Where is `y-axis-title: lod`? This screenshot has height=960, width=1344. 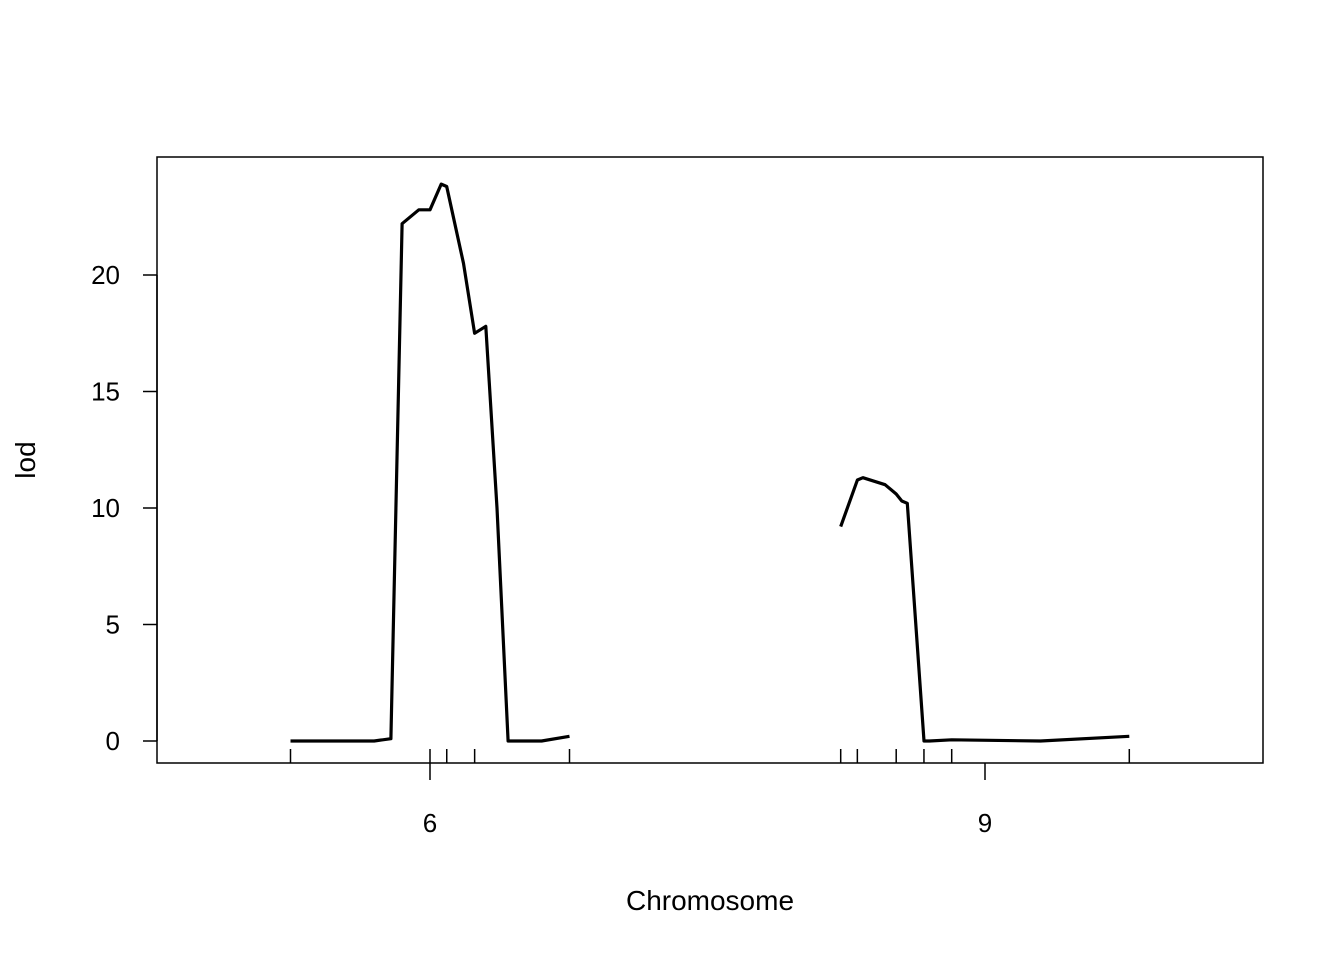 y-axis-title: lod is located at coordinates (25, 459).